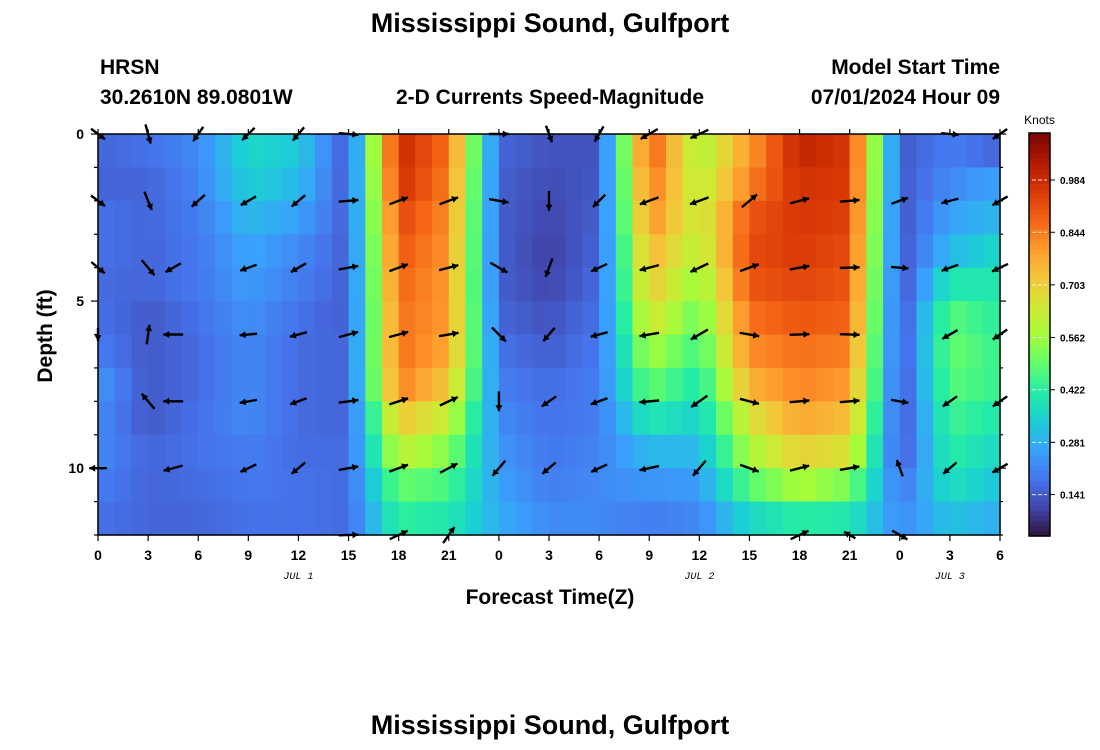  Describe the element at coordinates (550, 97) in the screenshot. I see `chart-subtitle: 2-D Currents Speed-Magnitude` at that location.